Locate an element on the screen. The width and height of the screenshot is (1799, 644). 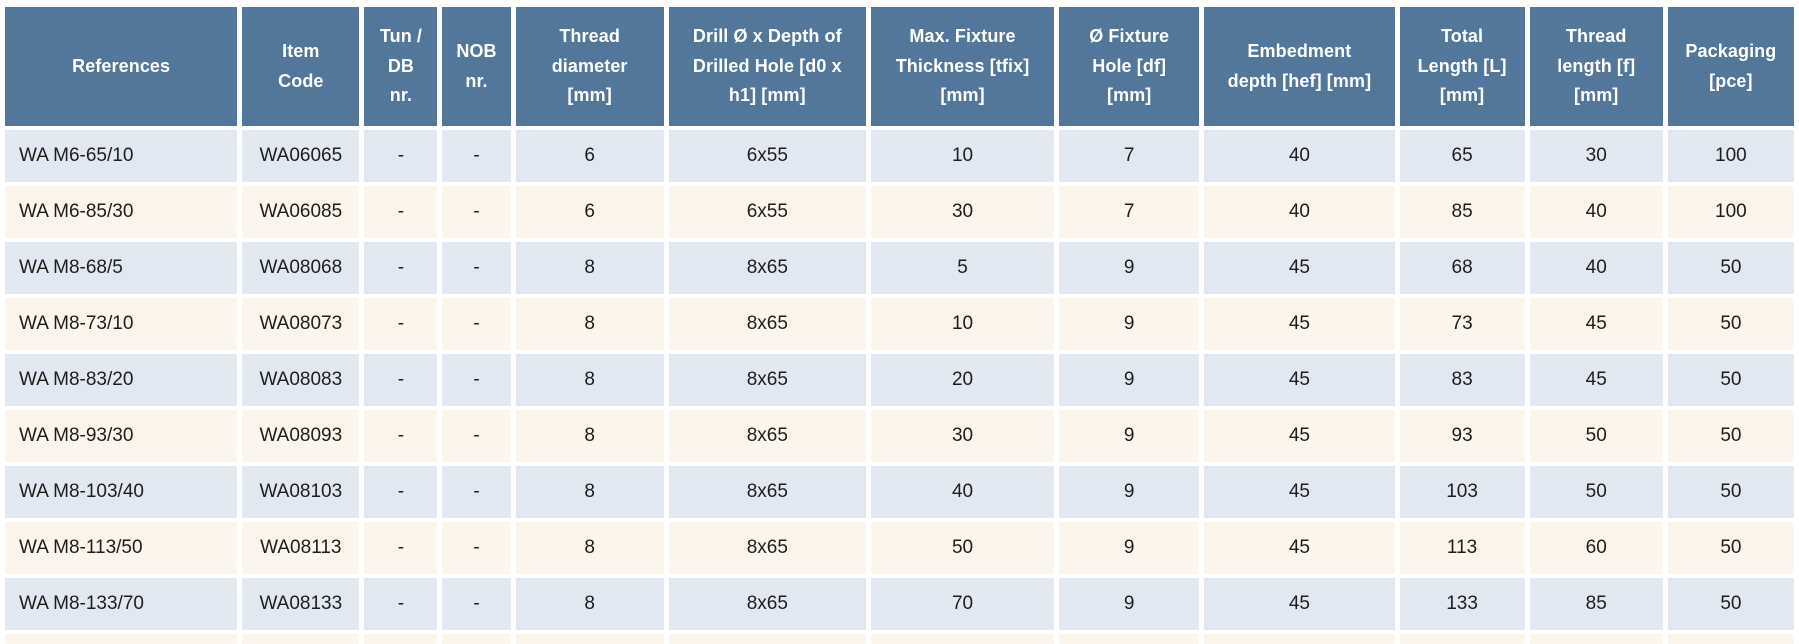
header-cell-references: References is located at coordinates (121, 66).